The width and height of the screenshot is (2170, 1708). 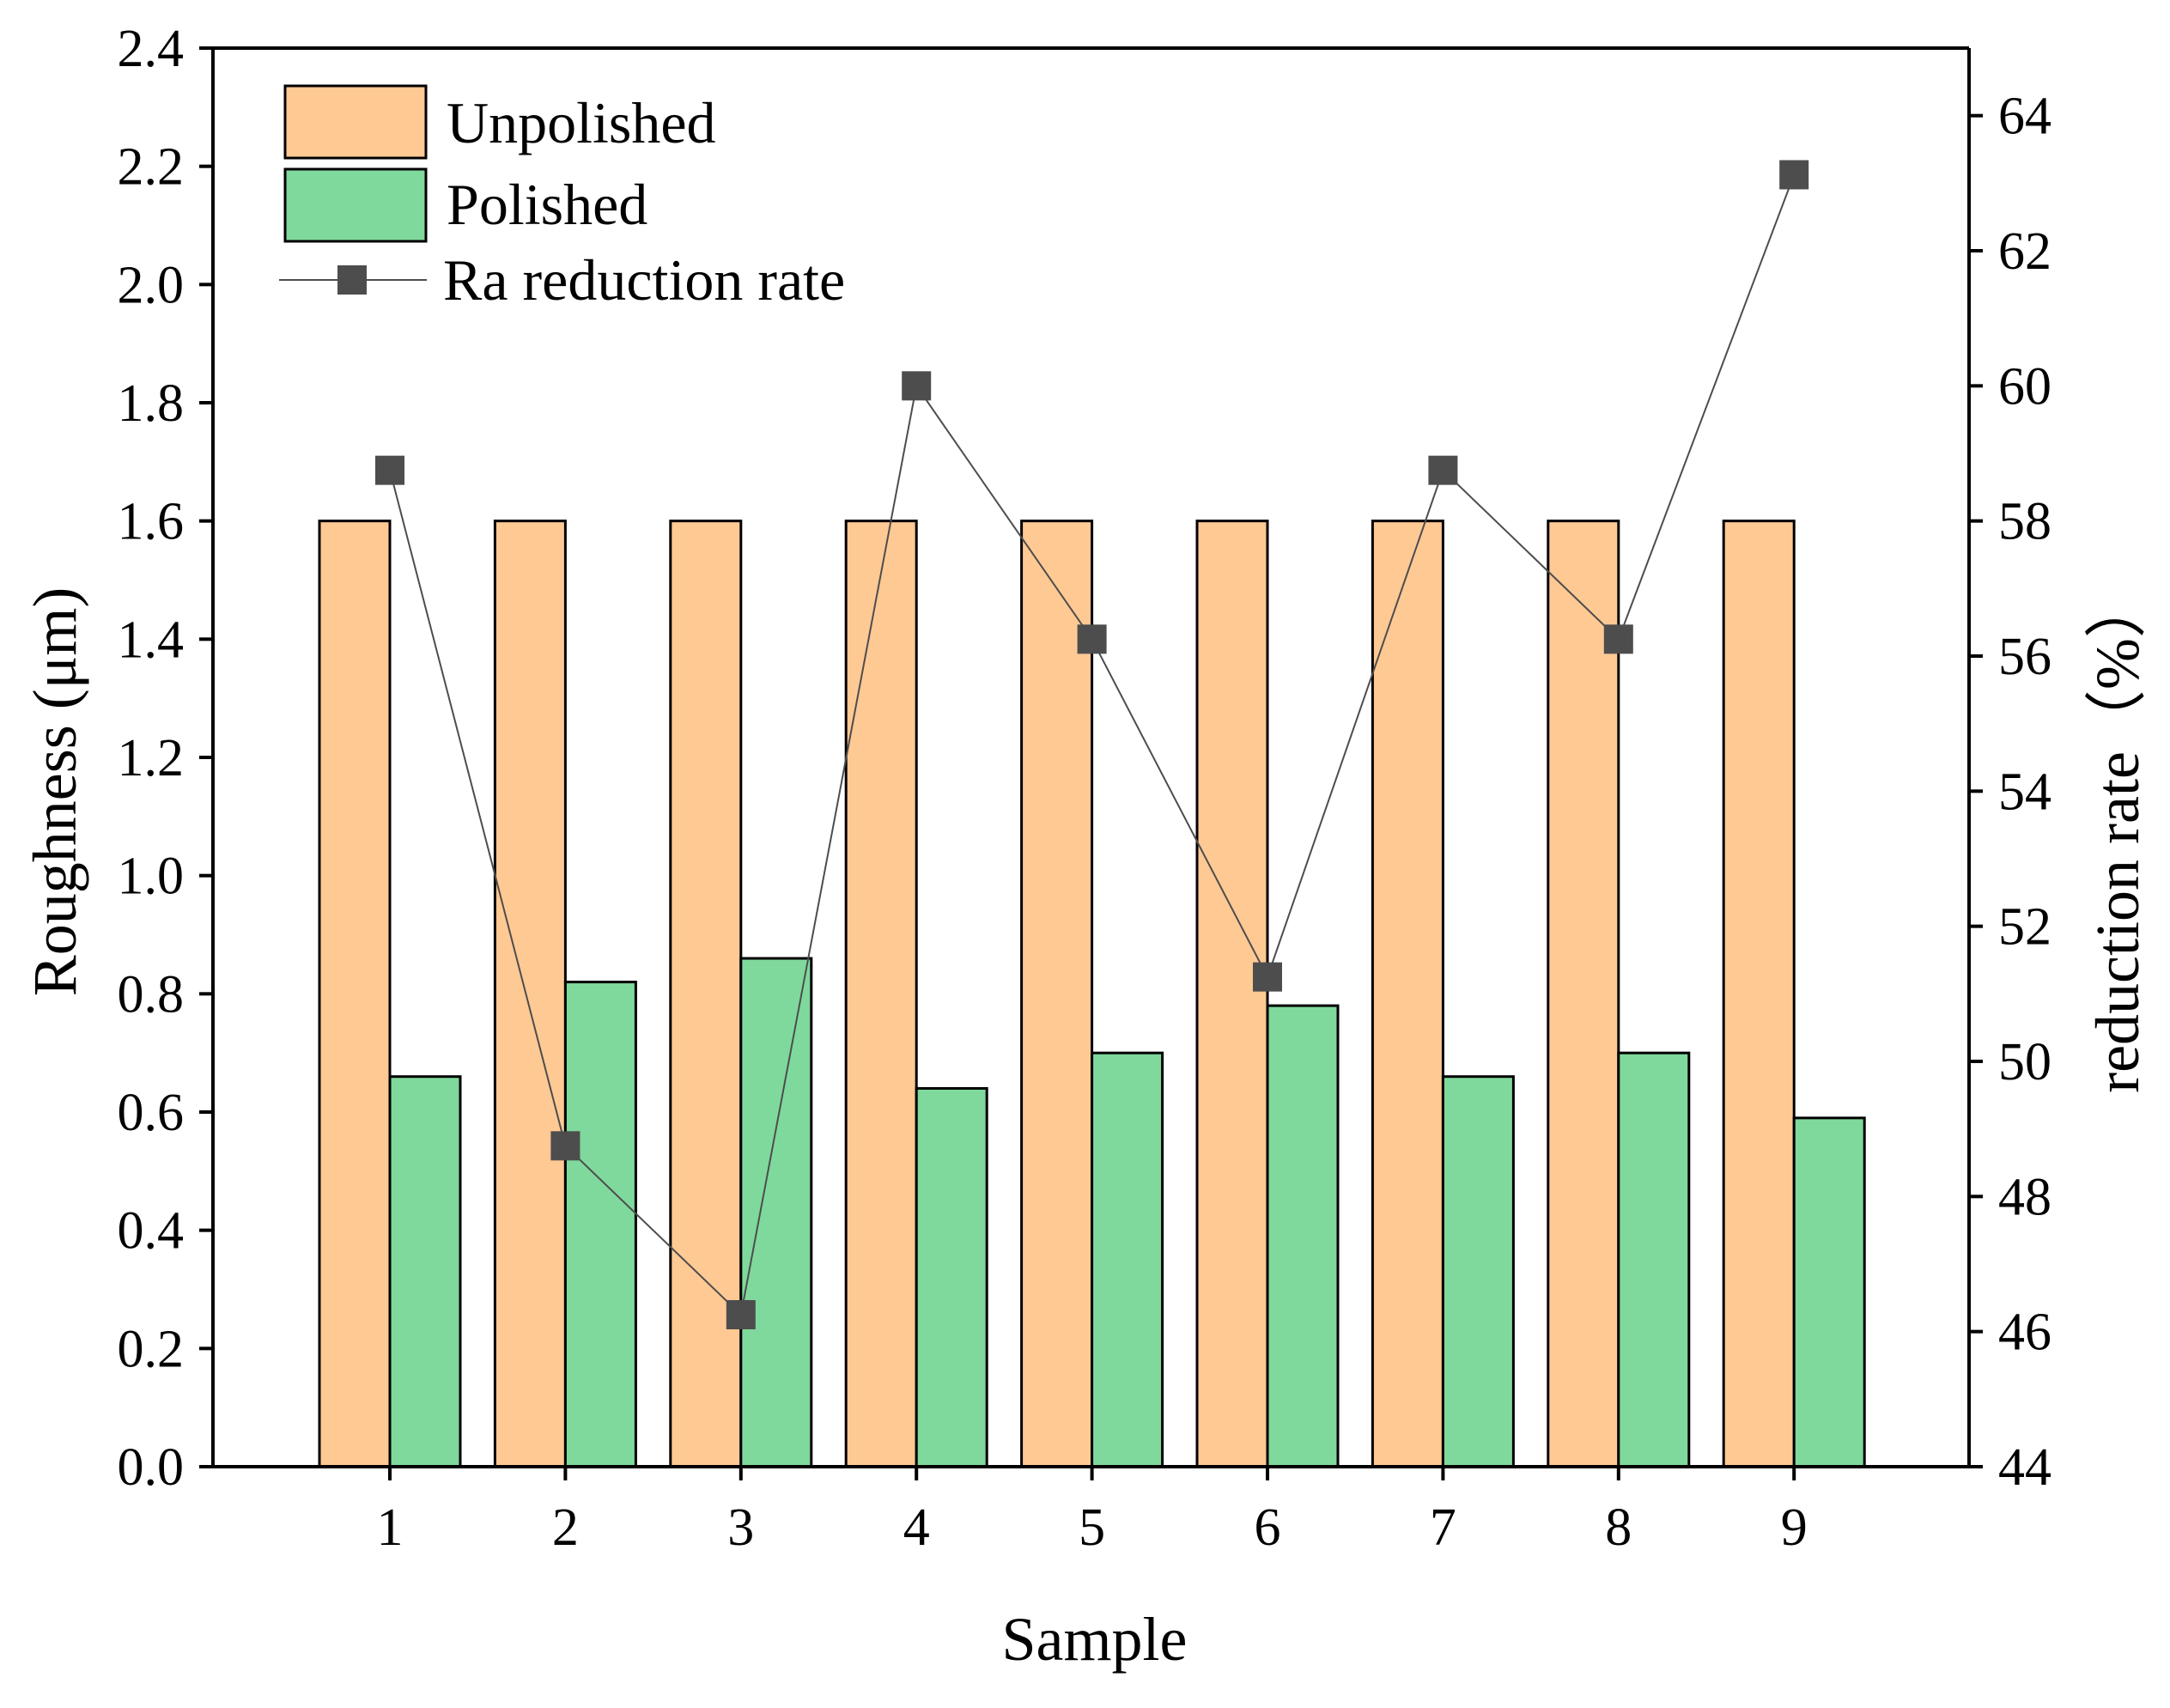 I want to click on legend-swatch-unpolished, so click(x=355, y=122).